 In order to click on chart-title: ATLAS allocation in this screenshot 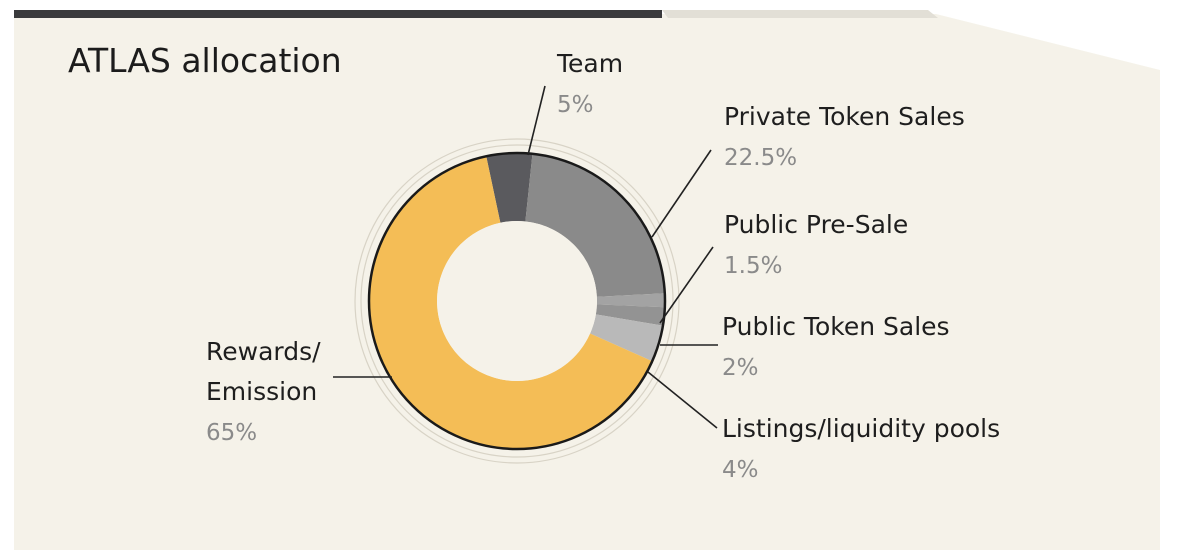, I will do `click(205, 60)`.